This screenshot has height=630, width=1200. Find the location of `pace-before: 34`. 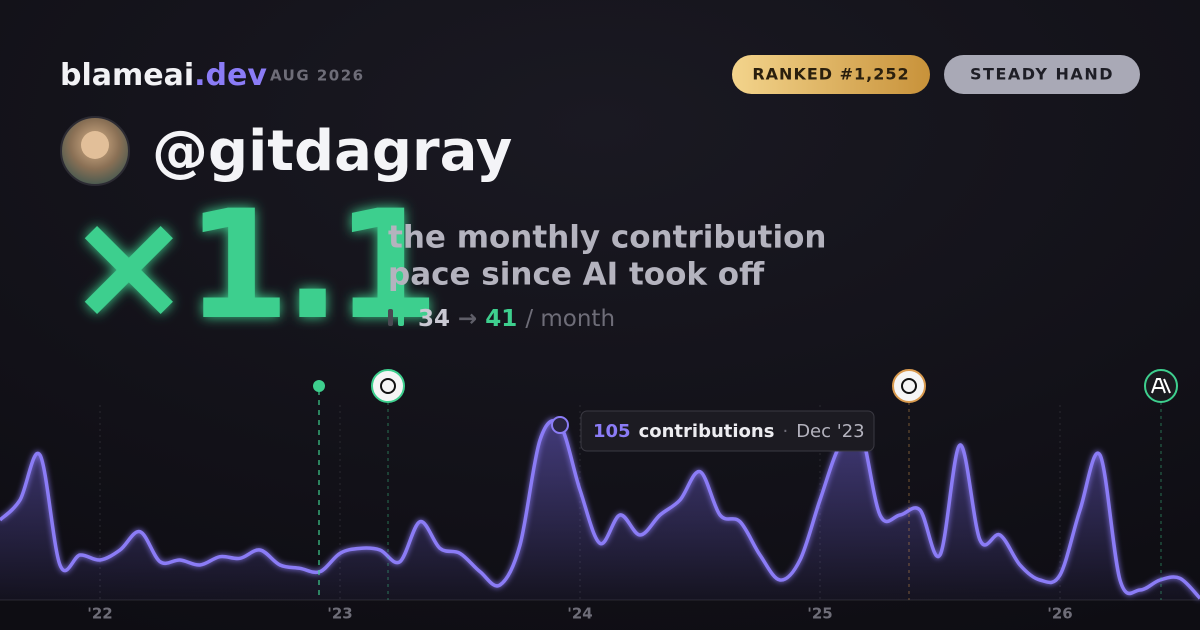

pace-before: 34 is located at coordinates (434, 319).